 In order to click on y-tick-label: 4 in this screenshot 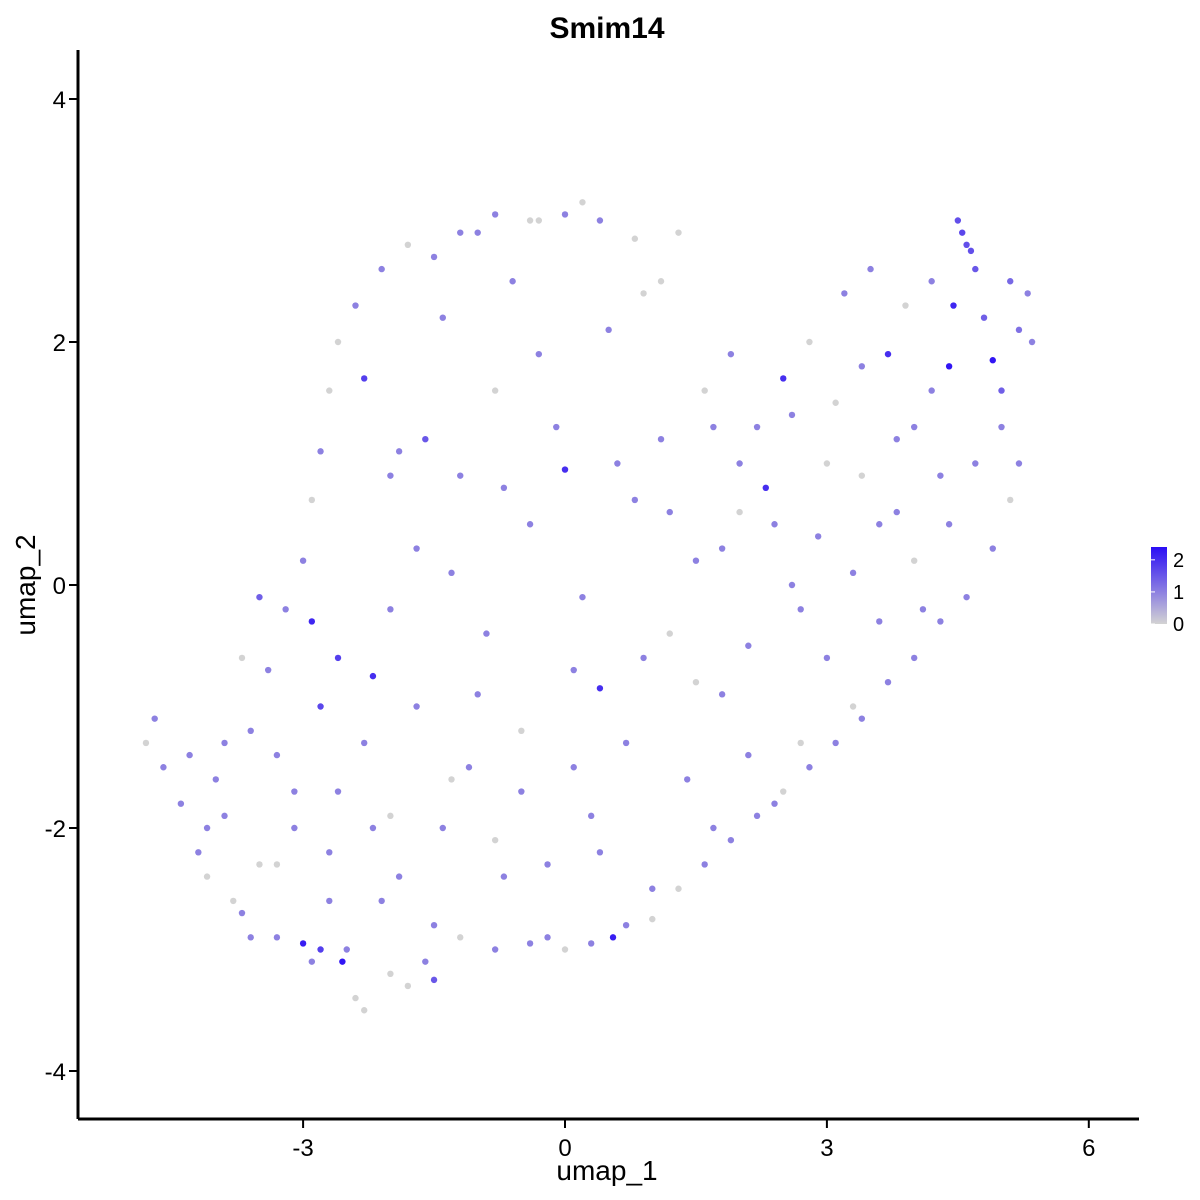, I will do `click(59, 100)`.